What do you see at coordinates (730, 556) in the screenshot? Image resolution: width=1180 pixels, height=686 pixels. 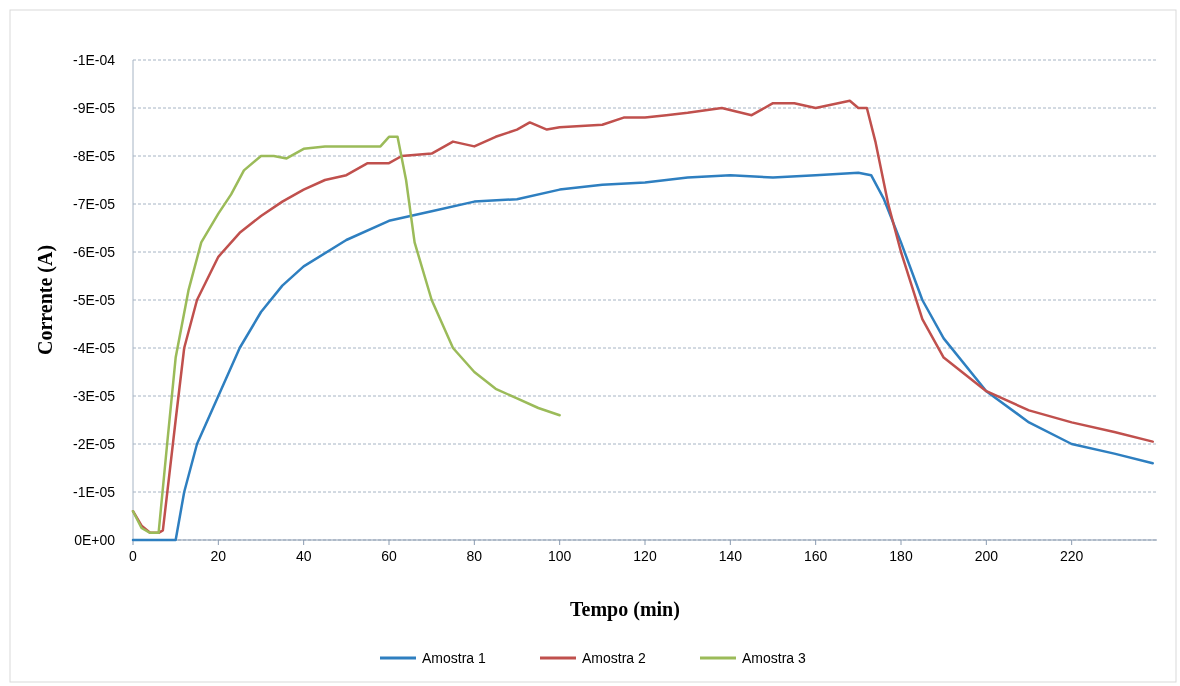 I see `x-tick-label: 140` at bounding box center [730, 556].